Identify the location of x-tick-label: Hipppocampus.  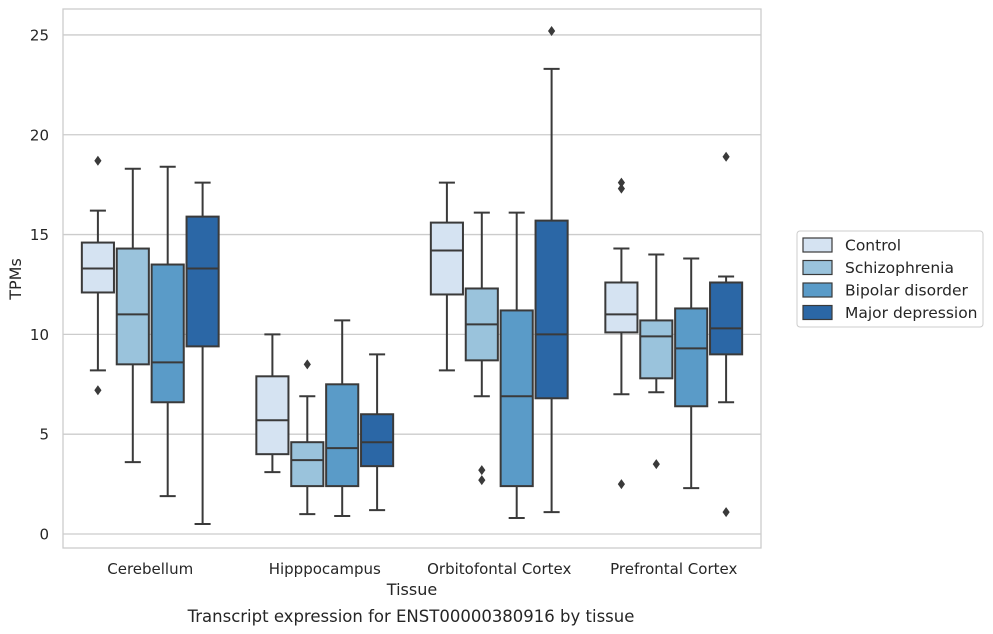
(325, 569).